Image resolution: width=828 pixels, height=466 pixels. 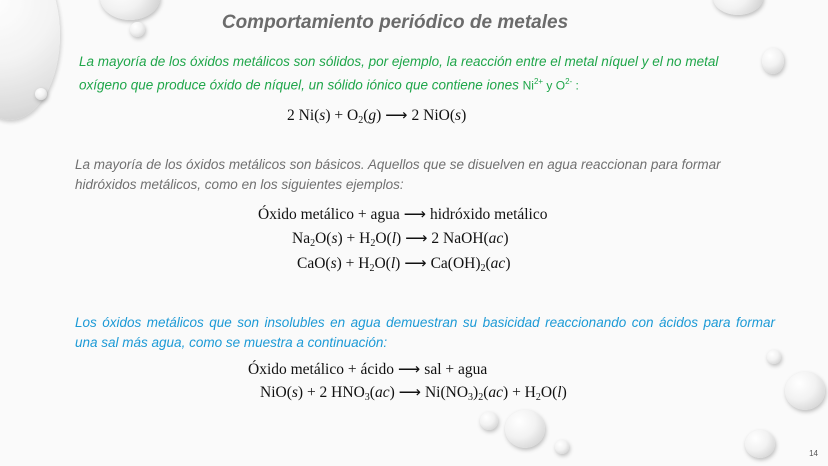 What do you see at coordinates (549, 85) in the screenshot?
I see `conjunction: y` at bounding box center [549, 85].